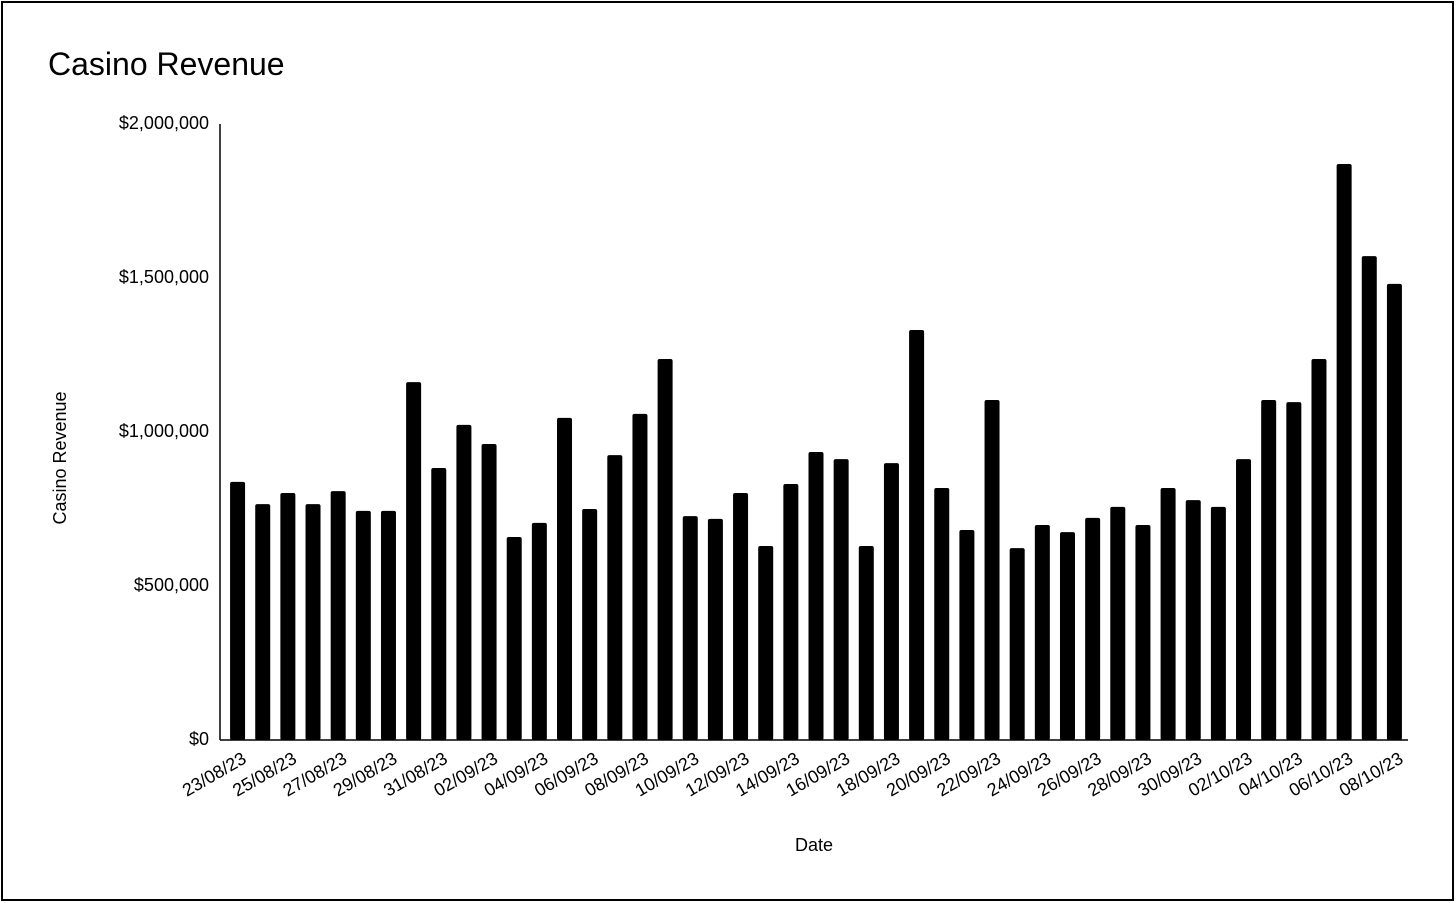 Image resolution: width=1456 pixels, height=903 pixels. What do you see at coordinates (166, 64) in the screenshot?
I see `chart-title: Casino Revenue` at bounding box center [166, 64].